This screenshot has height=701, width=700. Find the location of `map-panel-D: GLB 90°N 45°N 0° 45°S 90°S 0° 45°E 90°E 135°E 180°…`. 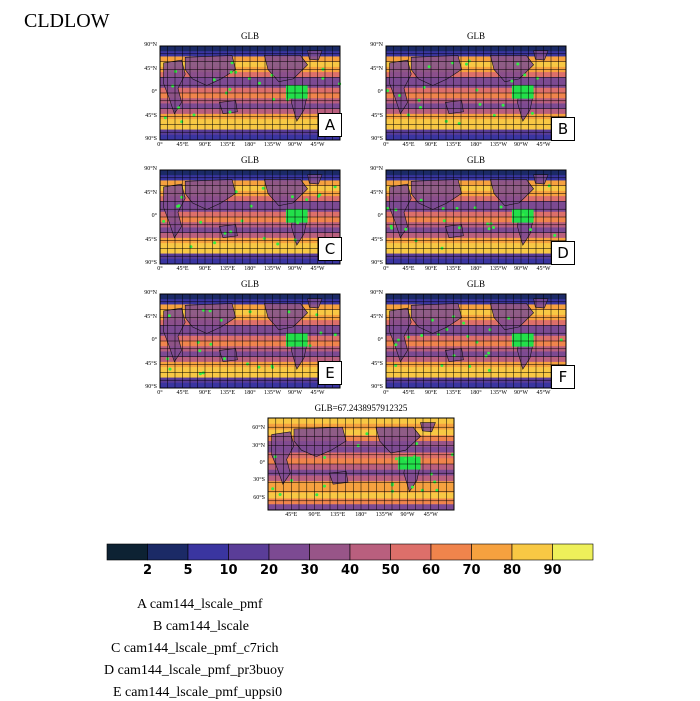

map-panel-D: GLB 90°N 45°N 0° 45°S 90°S 0° 45°E 90°E 135°E 180°… is located at coordinates (468, 213).